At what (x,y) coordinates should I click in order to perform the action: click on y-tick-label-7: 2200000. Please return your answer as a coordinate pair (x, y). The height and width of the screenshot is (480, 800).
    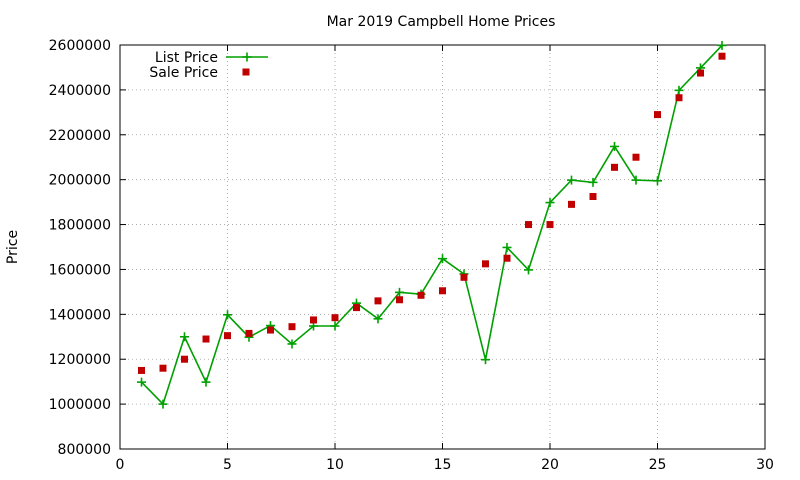
    Looking at the image, I should click on (80, 136).